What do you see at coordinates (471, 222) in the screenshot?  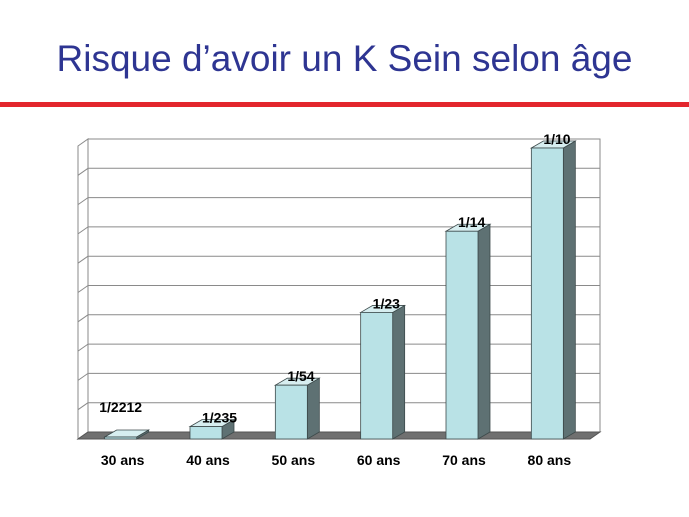 I see `data-label: 1/14` at bounding box center [471, 222].